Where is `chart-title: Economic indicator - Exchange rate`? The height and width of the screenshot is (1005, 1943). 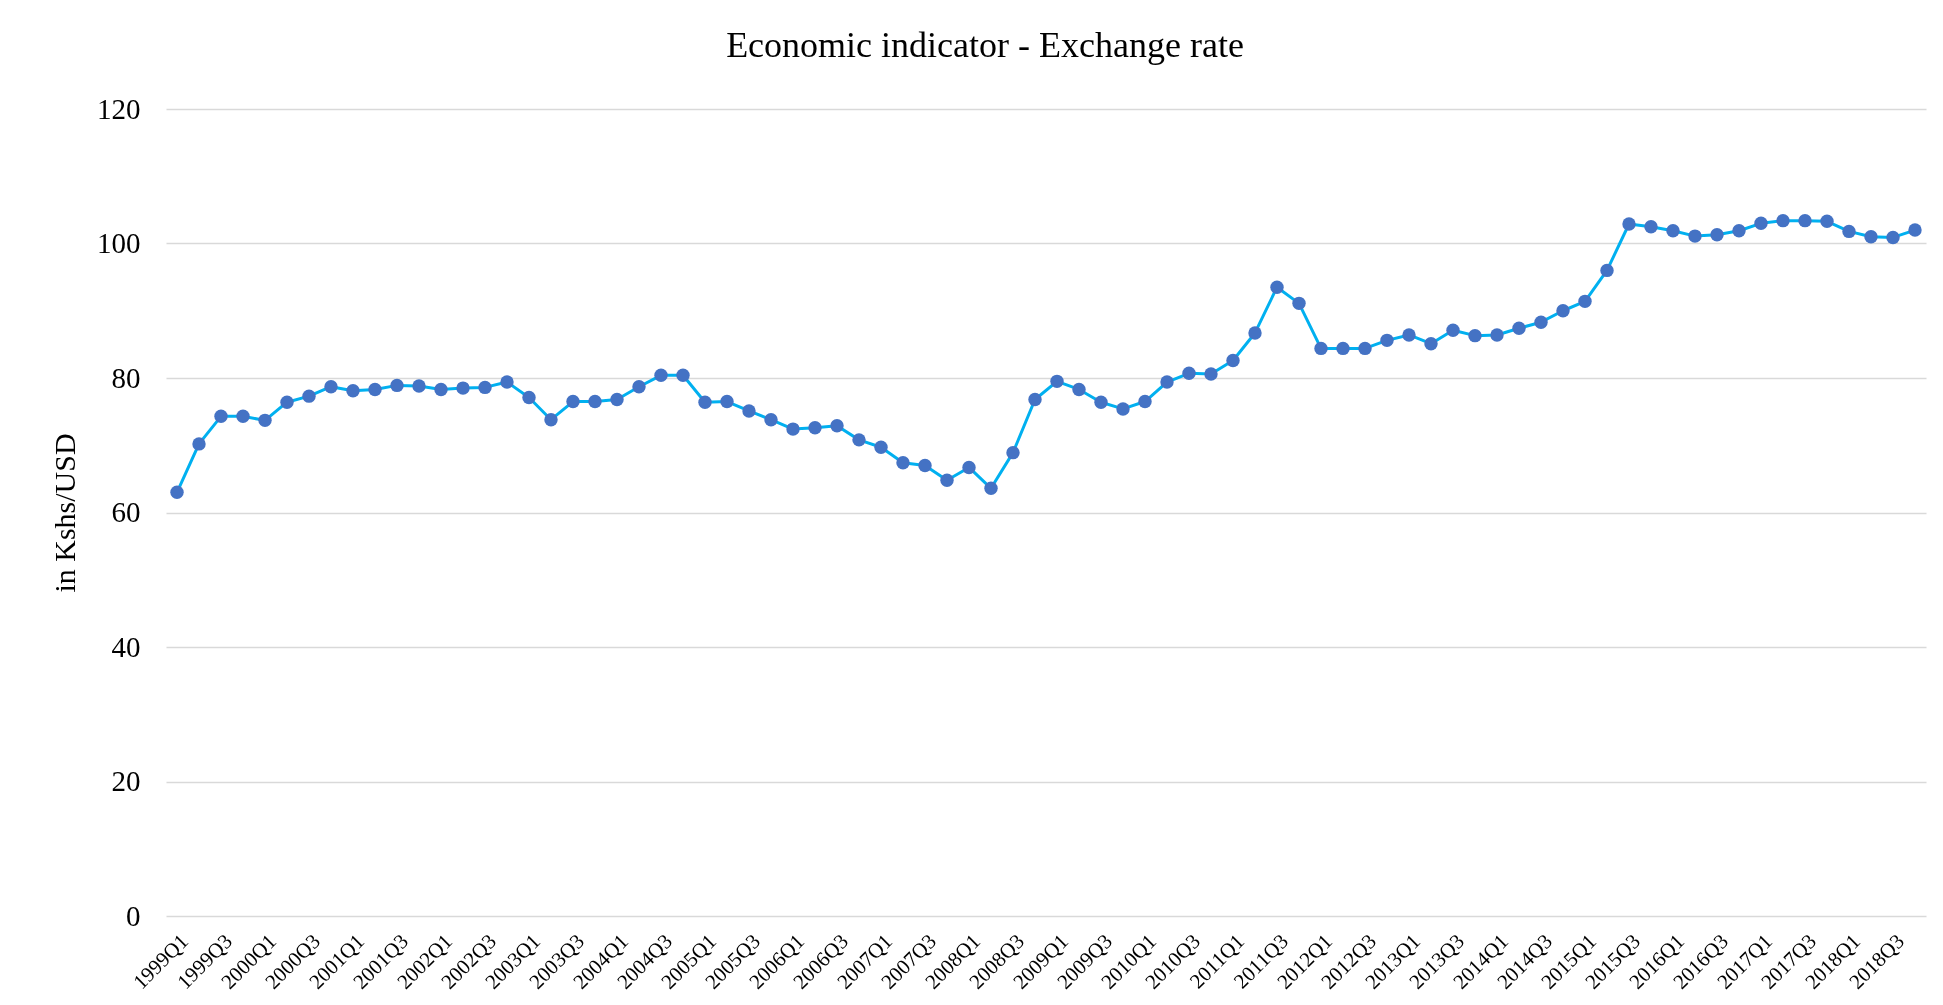 chart-title: Economic indicator - Exchange rate is located at coordinates (985, 45).